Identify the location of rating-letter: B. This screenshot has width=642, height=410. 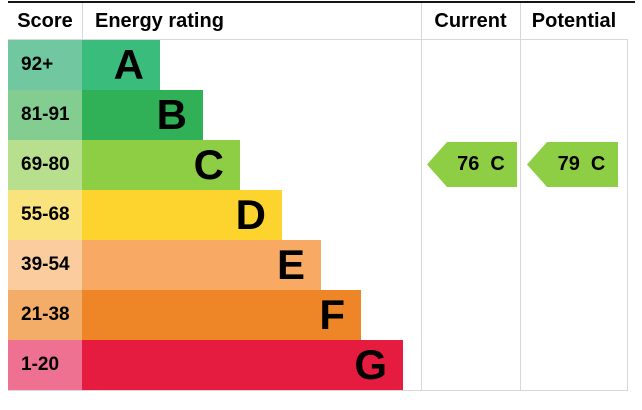
(171, 114).